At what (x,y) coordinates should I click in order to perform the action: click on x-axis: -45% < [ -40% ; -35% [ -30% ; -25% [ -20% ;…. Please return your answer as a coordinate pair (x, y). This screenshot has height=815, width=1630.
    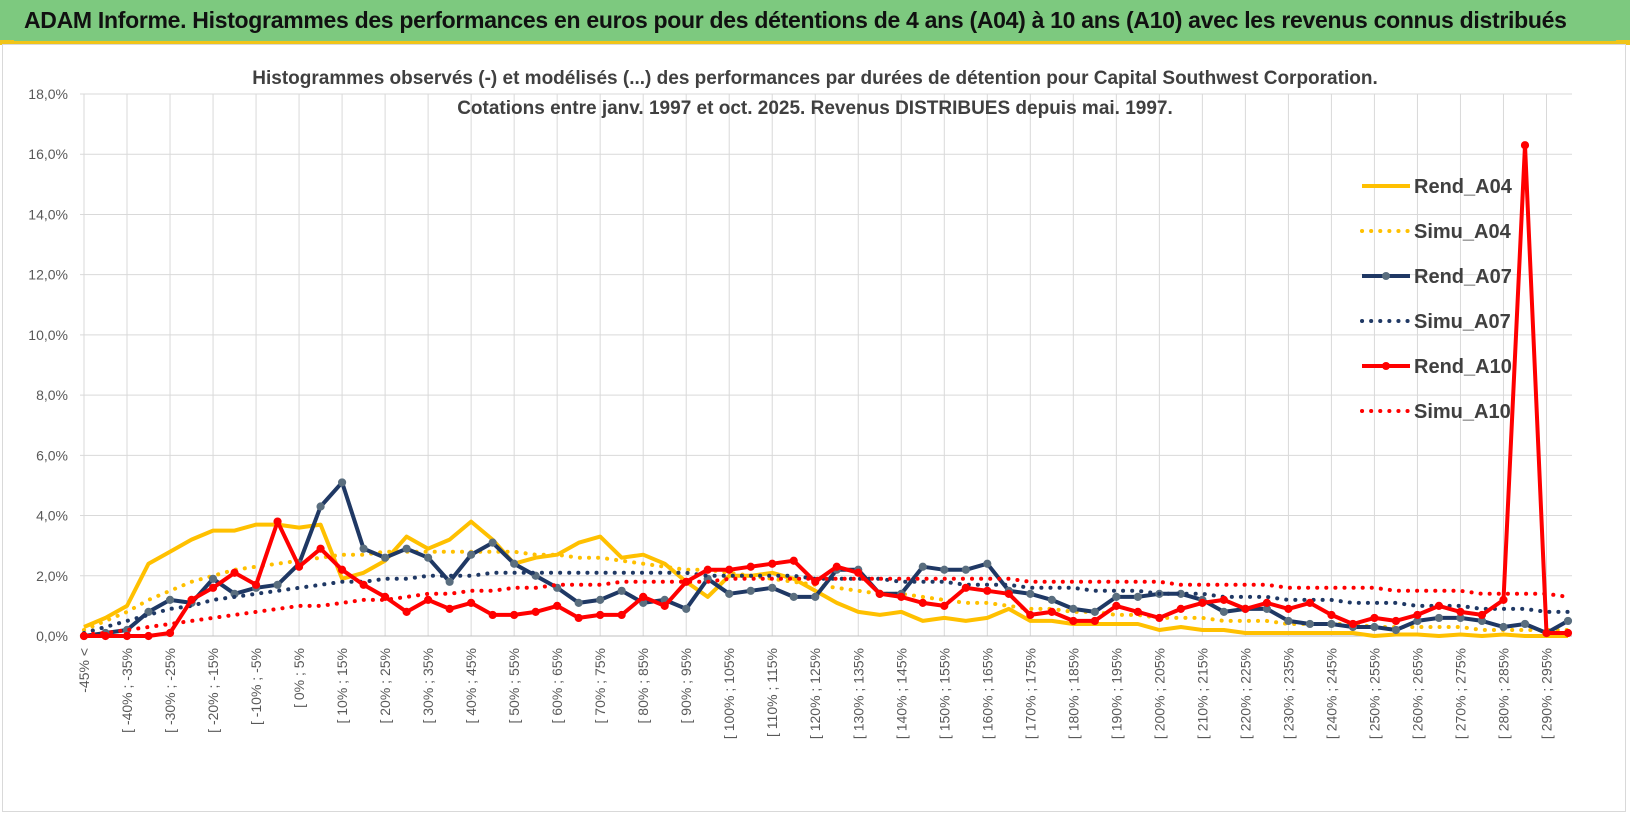
    Looking at the image, I should click on (824, 687).